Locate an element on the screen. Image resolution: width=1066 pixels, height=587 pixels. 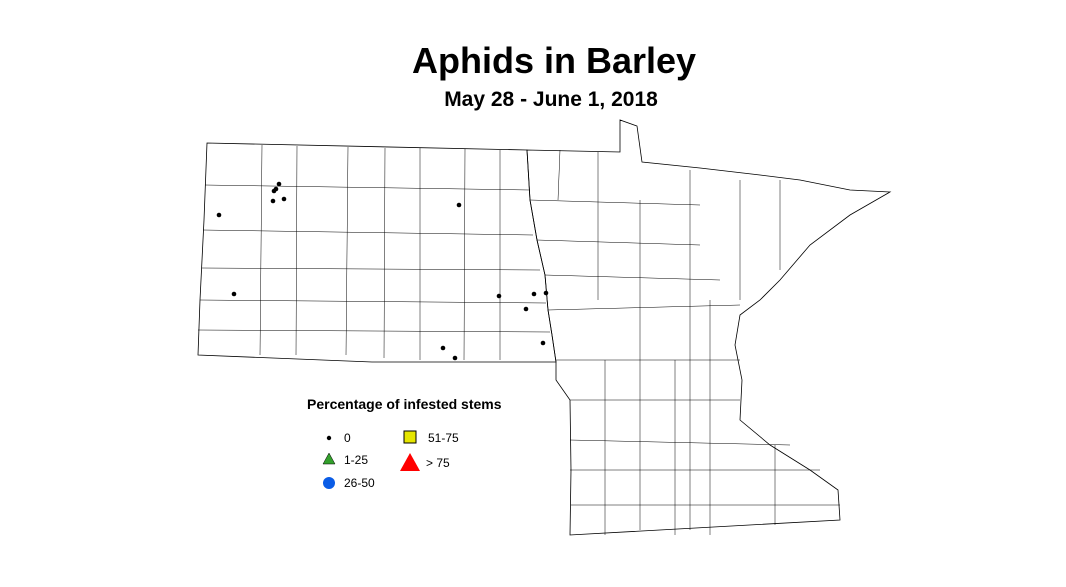
legend-label-1-25: 1-25 is located at coordinates (356, 460).